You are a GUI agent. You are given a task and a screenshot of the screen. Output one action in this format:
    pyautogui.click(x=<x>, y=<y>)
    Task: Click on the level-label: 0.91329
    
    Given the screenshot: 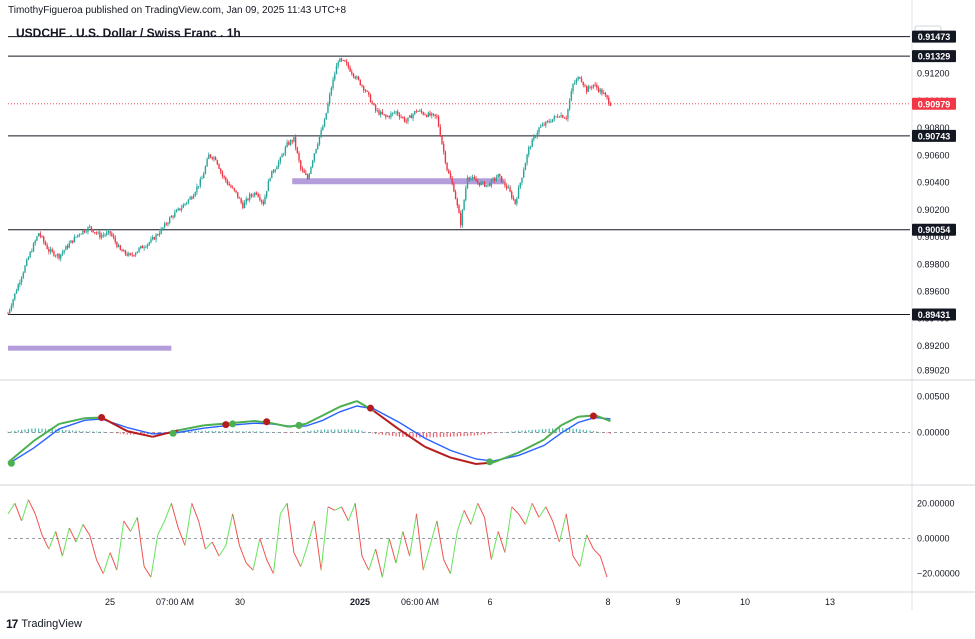 What is the action you would take?
    pyautogui.click(x=934, y=57)
    